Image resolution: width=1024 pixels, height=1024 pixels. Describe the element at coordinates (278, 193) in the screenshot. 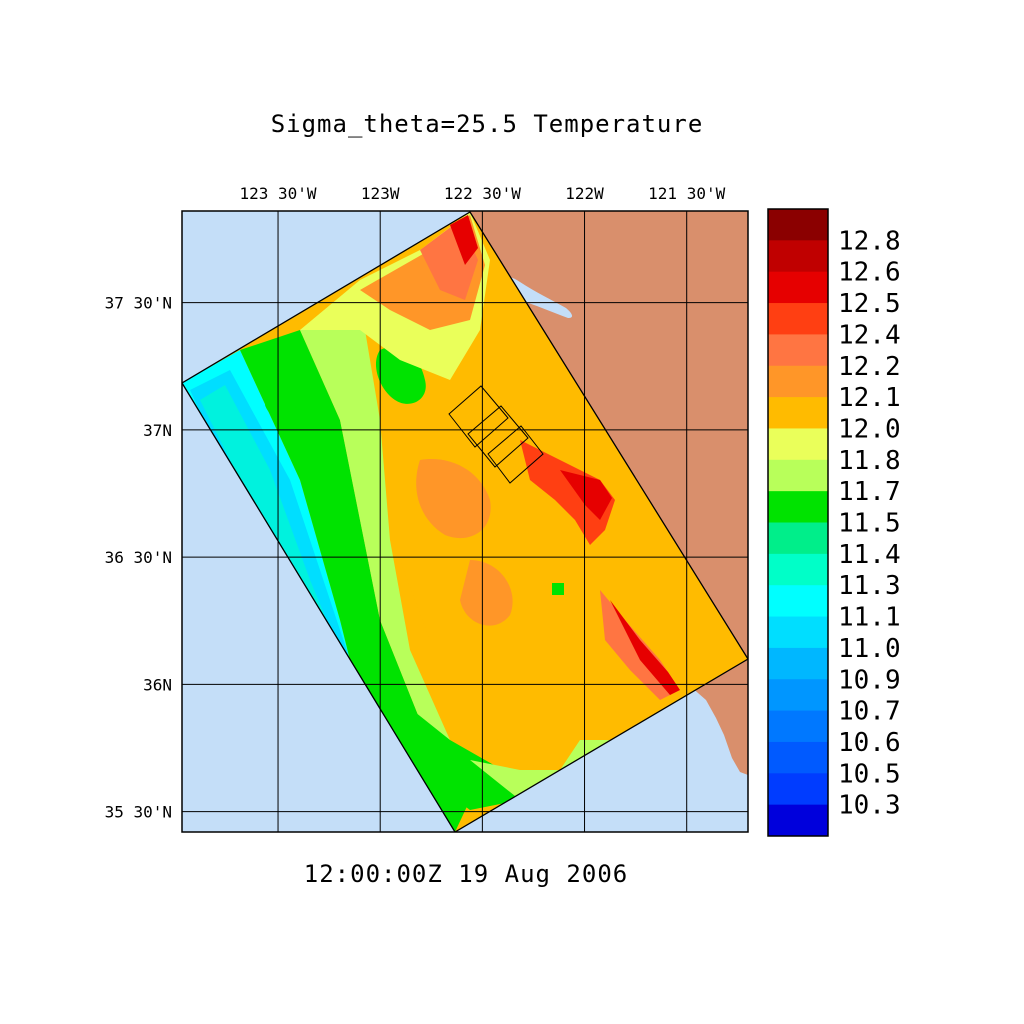

I see `lon-tick-label: 123 30'W` at that location.